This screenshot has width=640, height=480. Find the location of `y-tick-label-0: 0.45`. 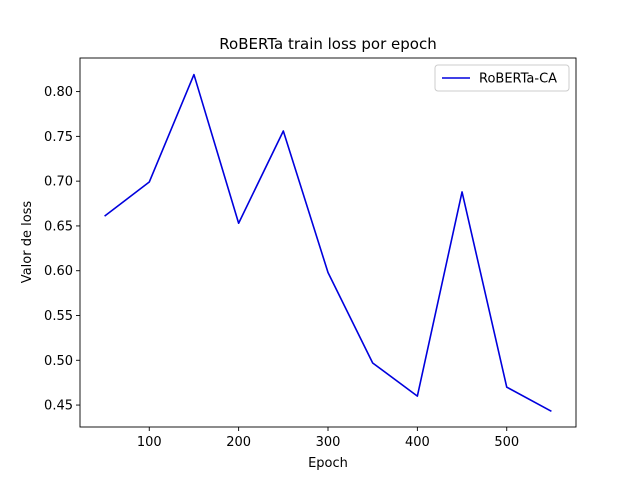

y-tick-label-0: 0.45 is located at coordinates (58, 406).